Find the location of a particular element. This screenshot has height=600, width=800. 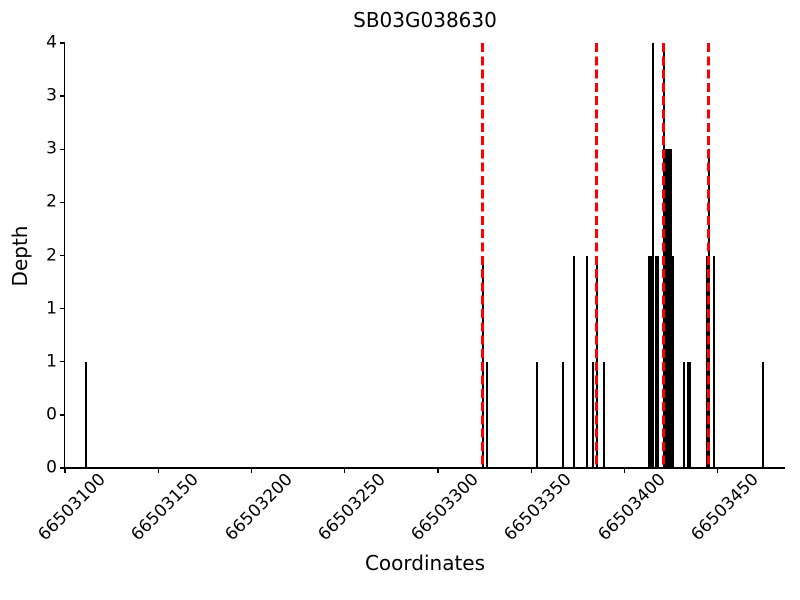

x-tick-label: 66503400 is located at coordinates (631, 507).